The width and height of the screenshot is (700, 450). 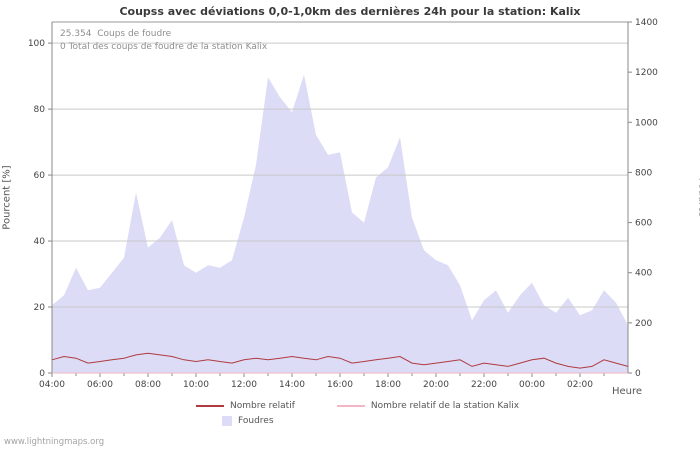 What do you see at coordinates (340, 385) in the screenshot?
I see `x-tick-label: 16:00` at bounding box center [340, 385].